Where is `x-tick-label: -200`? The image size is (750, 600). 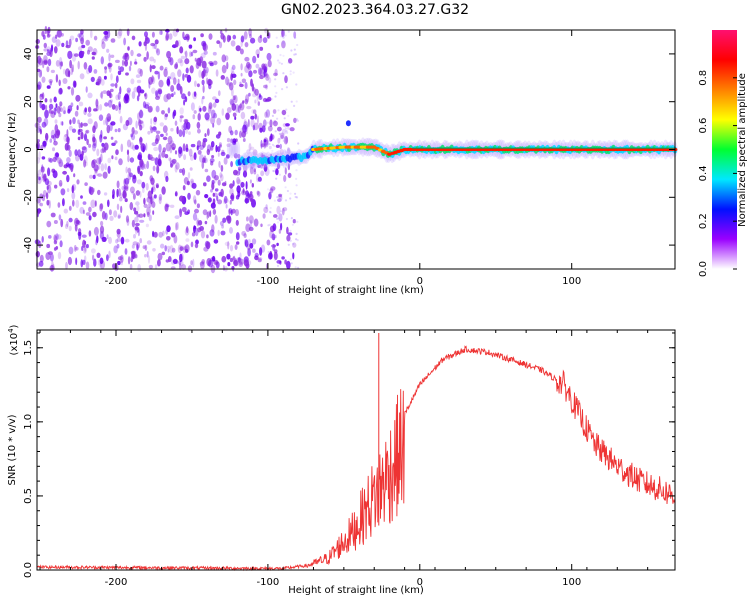 x-tick-label: -200 is located at coordinates (116, 281).